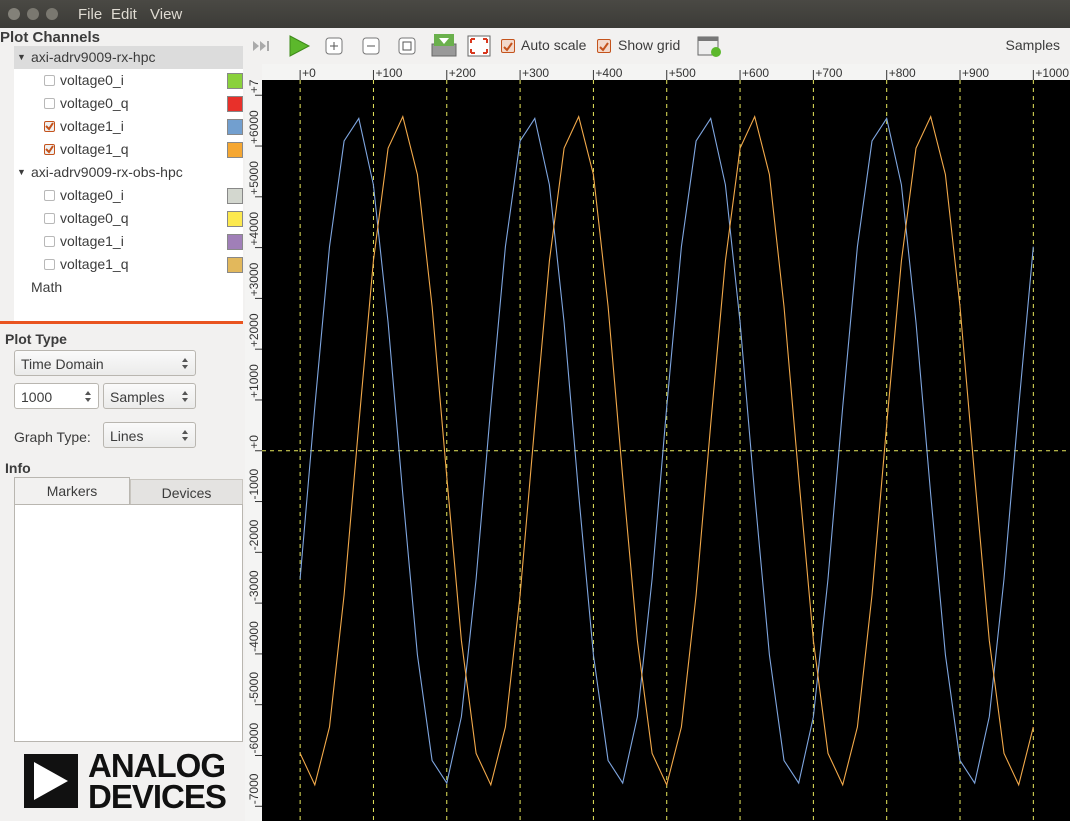 The width and height of the screenshot is (1070, 821). What do you see at coordinates (828, 73) in the screenshot?
I see `x-tick-label: +700` at bounding box center [828, 73].